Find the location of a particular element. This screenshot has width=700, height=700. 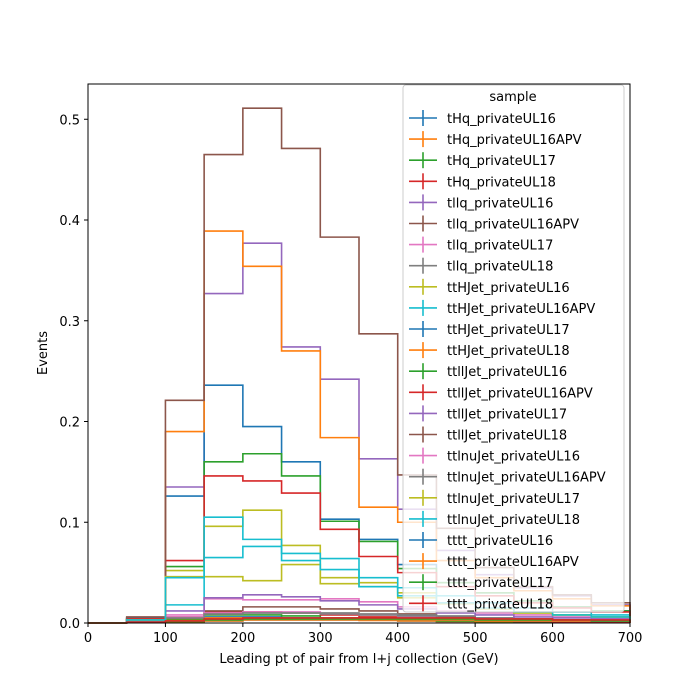

legend-entry-label: ttllJet_privateUL18 is located at coordinates (507, 436).